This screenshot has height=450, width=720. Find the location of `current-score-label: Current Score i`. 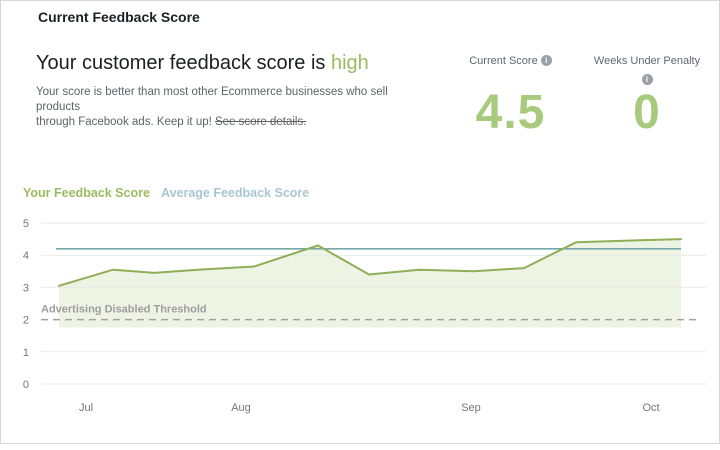

current-score-label: Current Score i is located at coordinates (510, 61).